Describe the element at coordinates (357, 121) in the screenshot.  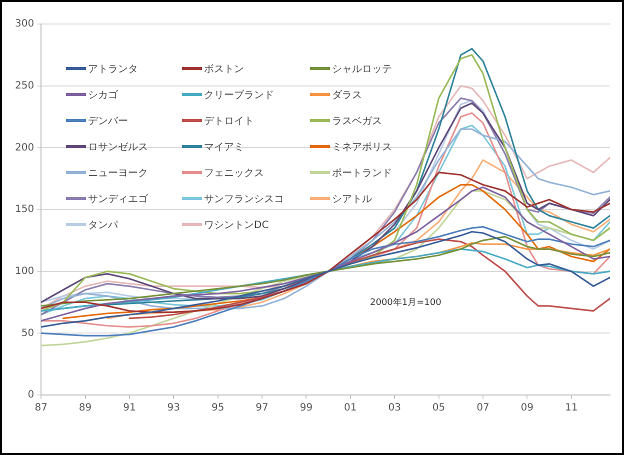
I see `legend-label: ラスベガス` at that location.